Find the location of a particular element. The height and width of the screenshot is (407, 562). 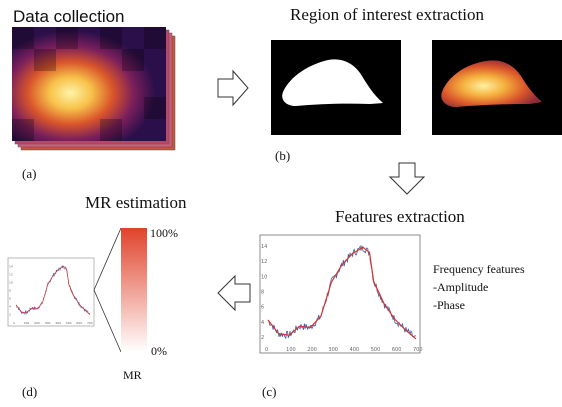

mr-bar-bottom-label: 0% is located at coordinates (159, 351).